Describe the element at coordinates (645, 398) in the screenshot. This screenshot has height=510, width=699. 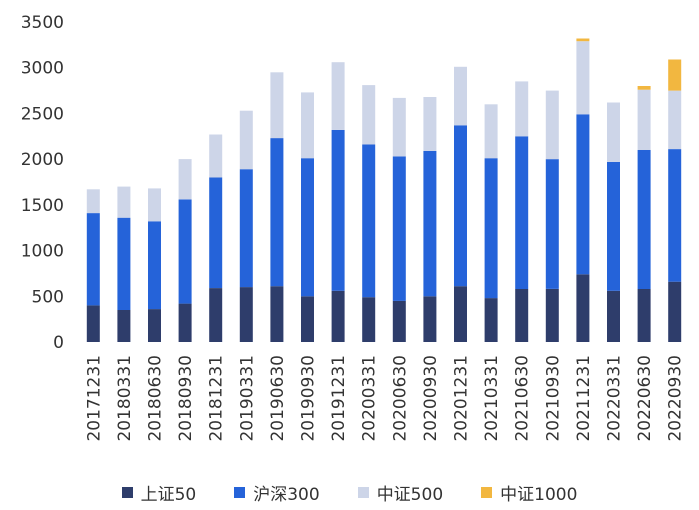
I see `x-tick-label: 20220630` at that location.